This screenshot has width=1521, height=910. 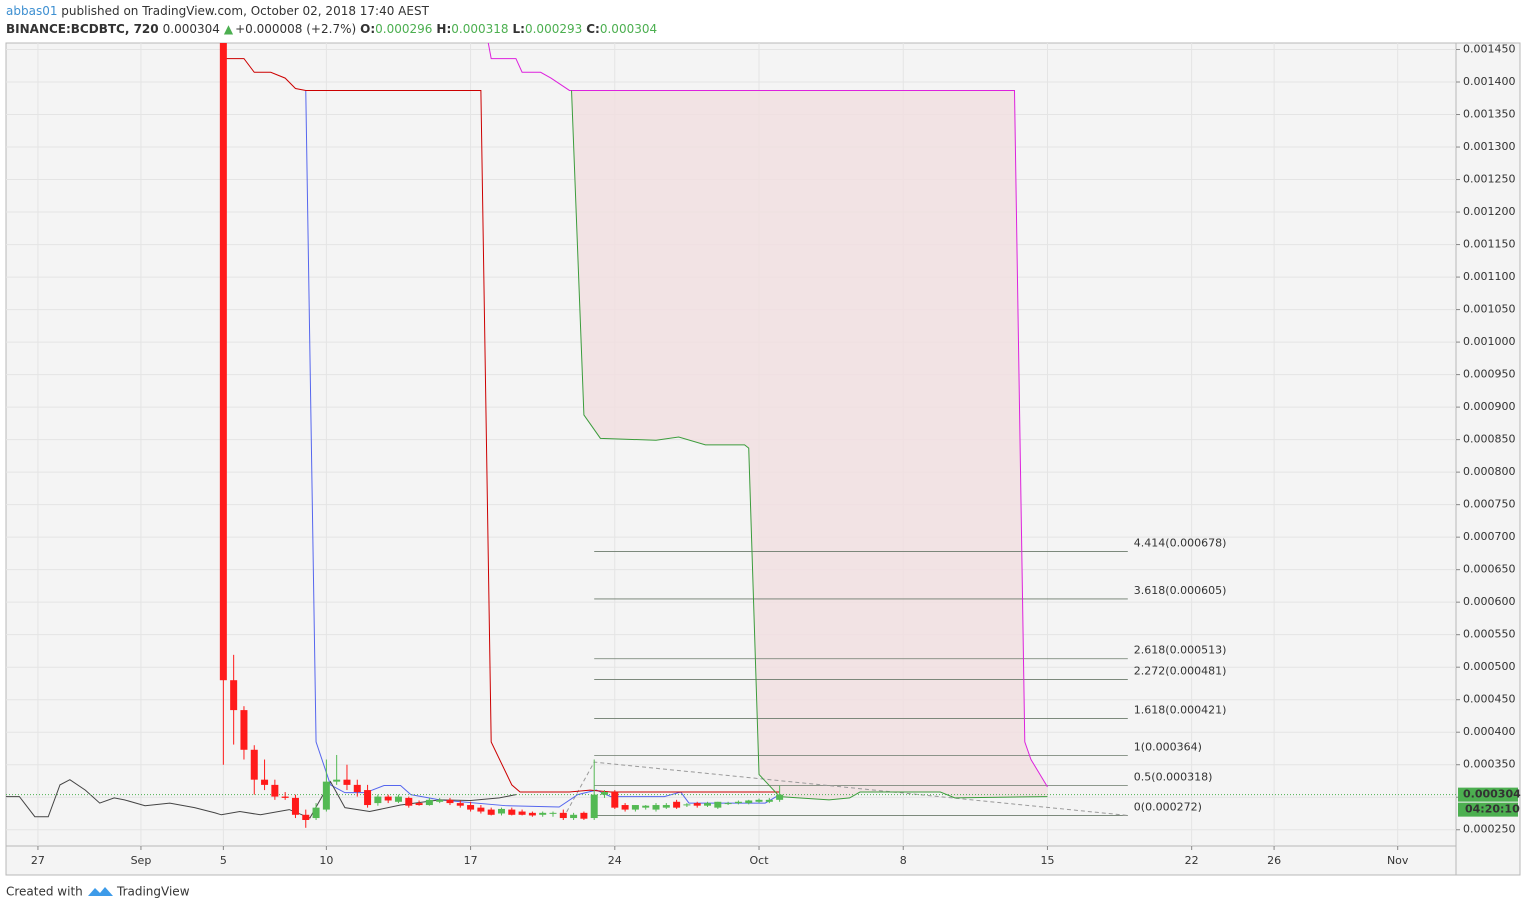 I want to click on fib-label: 0.5(0.000318), so click(x=1173, y=777).